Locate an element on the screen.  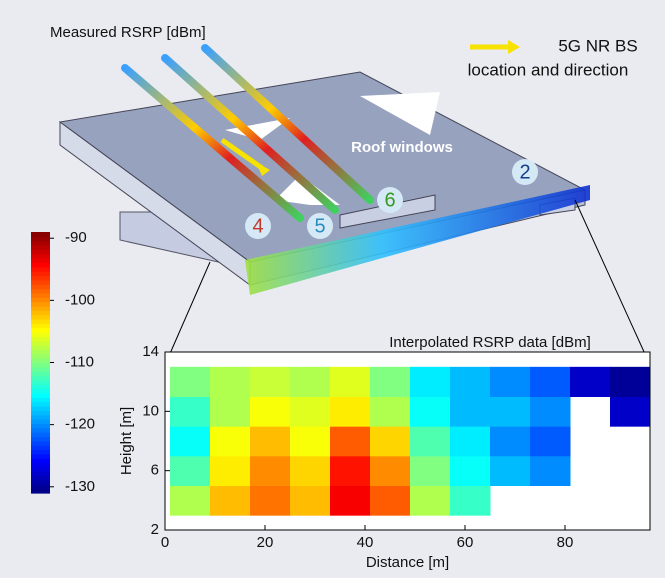
x-tick-label: 0 is located at coordinates (165, 542).